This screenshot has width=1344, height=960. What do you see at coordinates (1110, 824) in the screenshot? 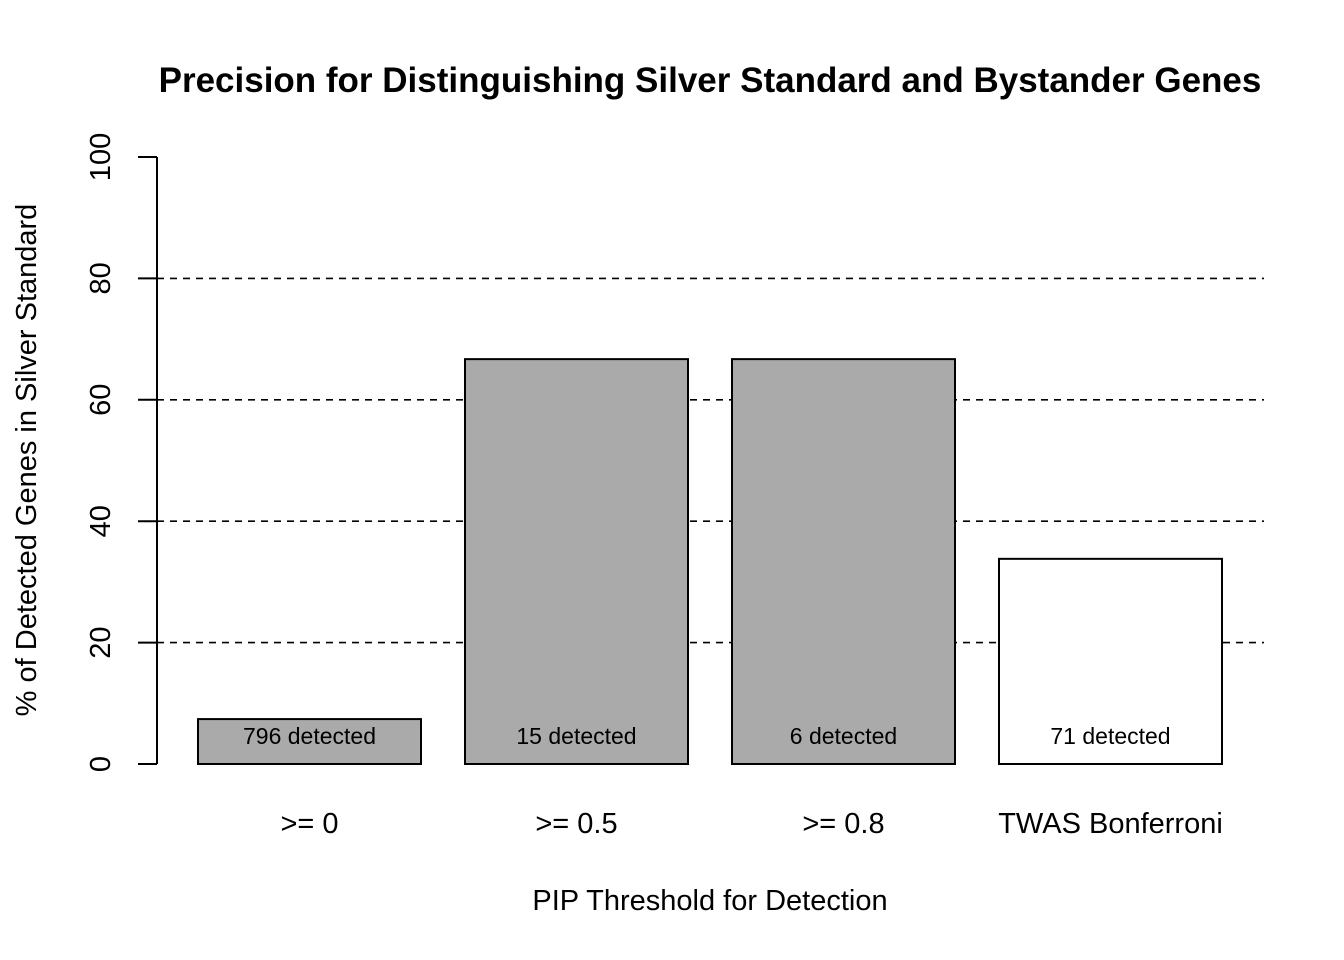
I see `x-tick-label: TWAS Bonferroni` at bounding box center [1110, 824].